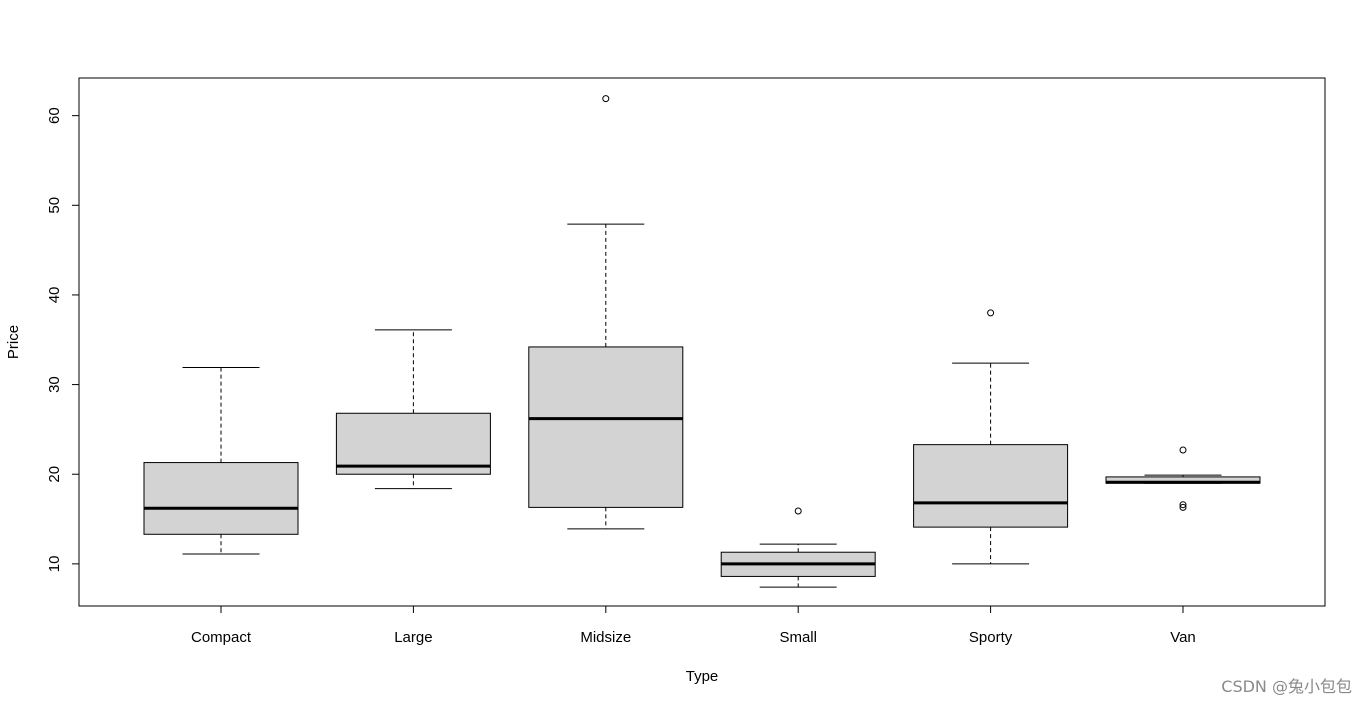 Image resolution: width=1366 pixels, height=705 pixels. What do you see at coordinates (702, 676) in the screenshot?
I see `x-axis-title: Type` at bounding box center [702, 676].